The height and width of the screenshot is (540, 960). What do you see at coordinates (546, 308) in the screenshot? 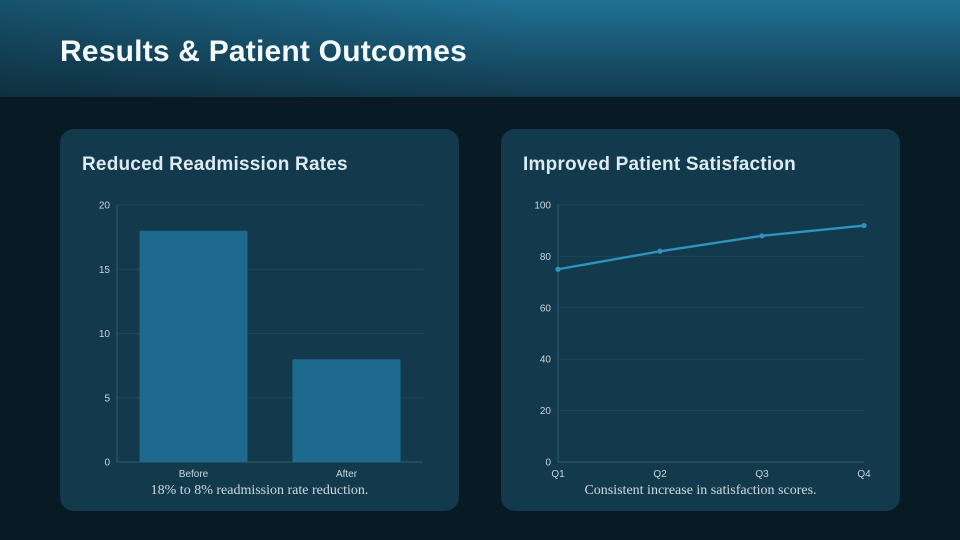
I see `svg-text: 60` at bounding box center [546, 308].